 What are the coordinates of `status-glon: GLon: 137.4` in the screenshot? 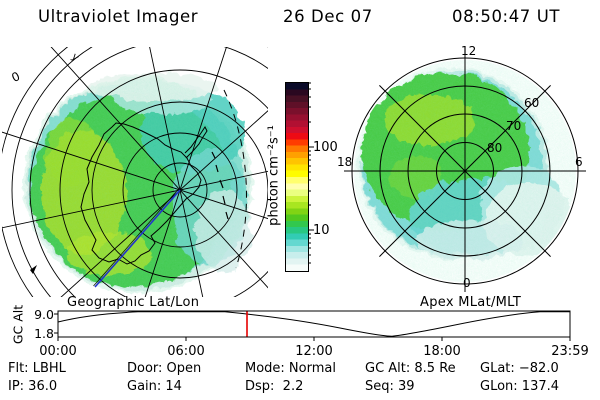 It's located at (520, 386).